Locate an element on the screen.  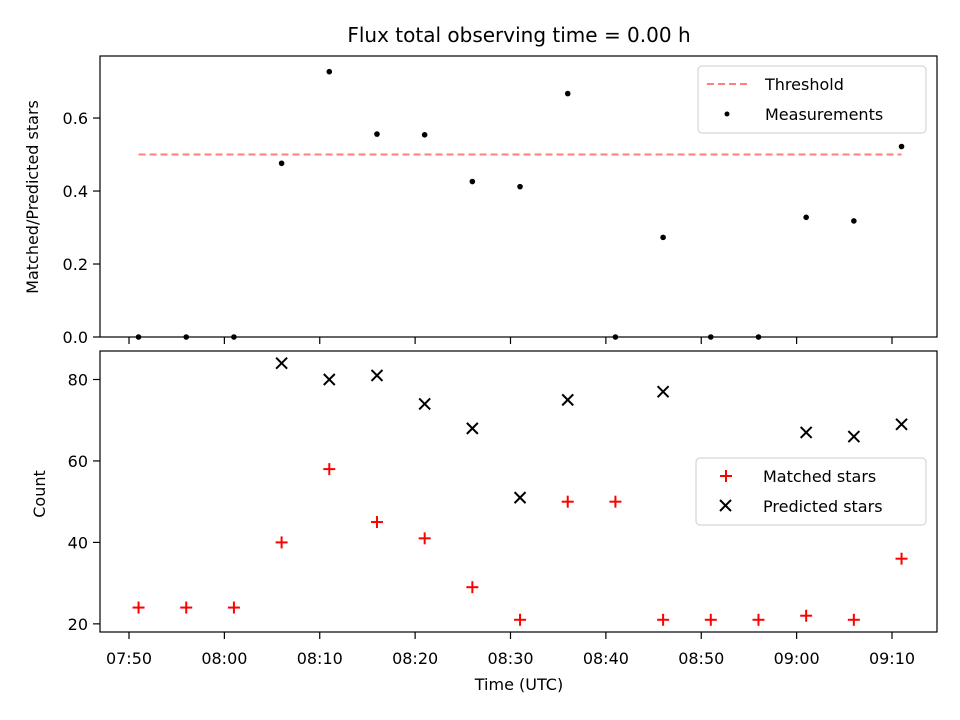
count-y-tick-label: 80 is located at coordinates (78, 380).